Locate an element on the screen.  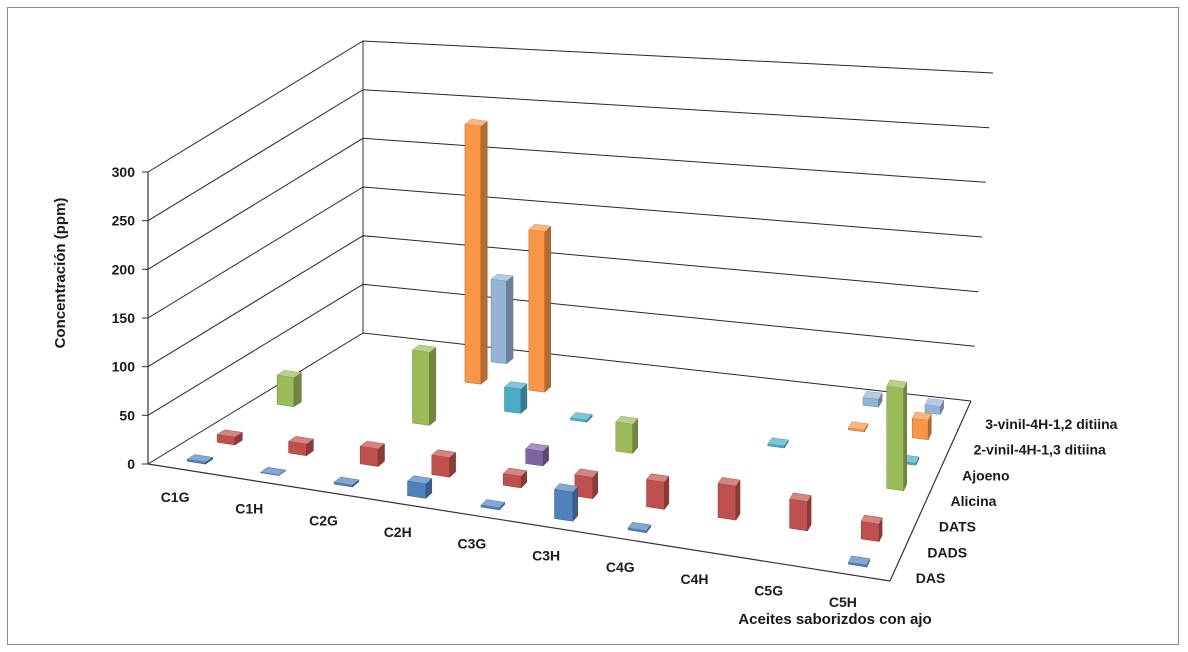
x-axis-ticks: C1G C1H C2G C2H C3G C3H C4G C4H C5G C5H is located at coordinates (509, 549).